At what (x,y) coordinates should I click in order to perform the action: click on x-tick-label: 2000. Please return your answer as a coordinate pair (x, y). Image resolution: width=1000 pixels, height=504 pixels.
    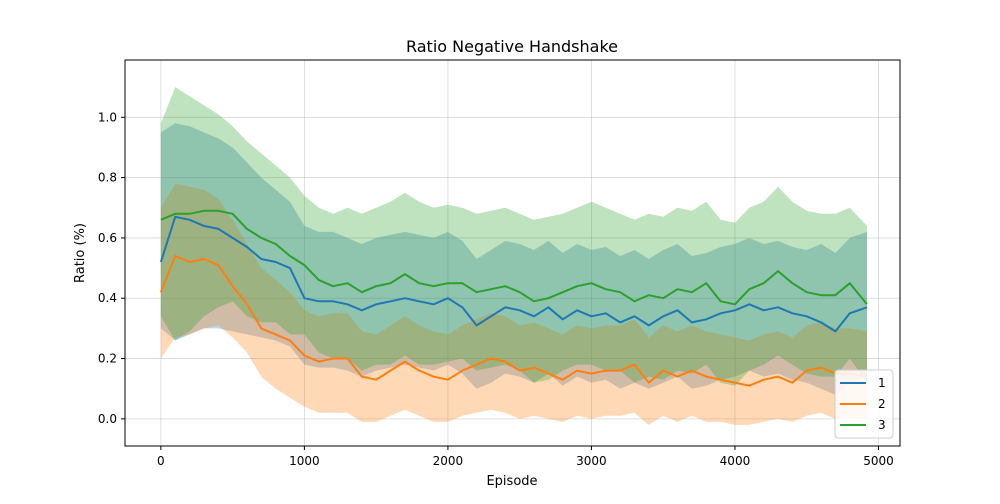
    Looking at the image, I should click on (448, 461).